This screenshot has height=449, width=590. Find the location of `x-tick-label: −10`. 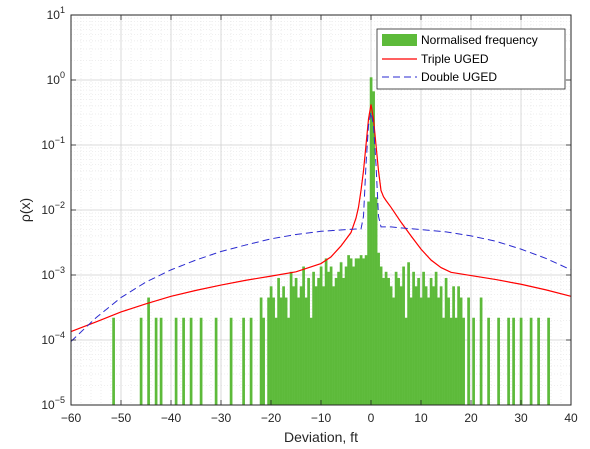

x-tick-label: −10 is located at coordinates (321, 418).